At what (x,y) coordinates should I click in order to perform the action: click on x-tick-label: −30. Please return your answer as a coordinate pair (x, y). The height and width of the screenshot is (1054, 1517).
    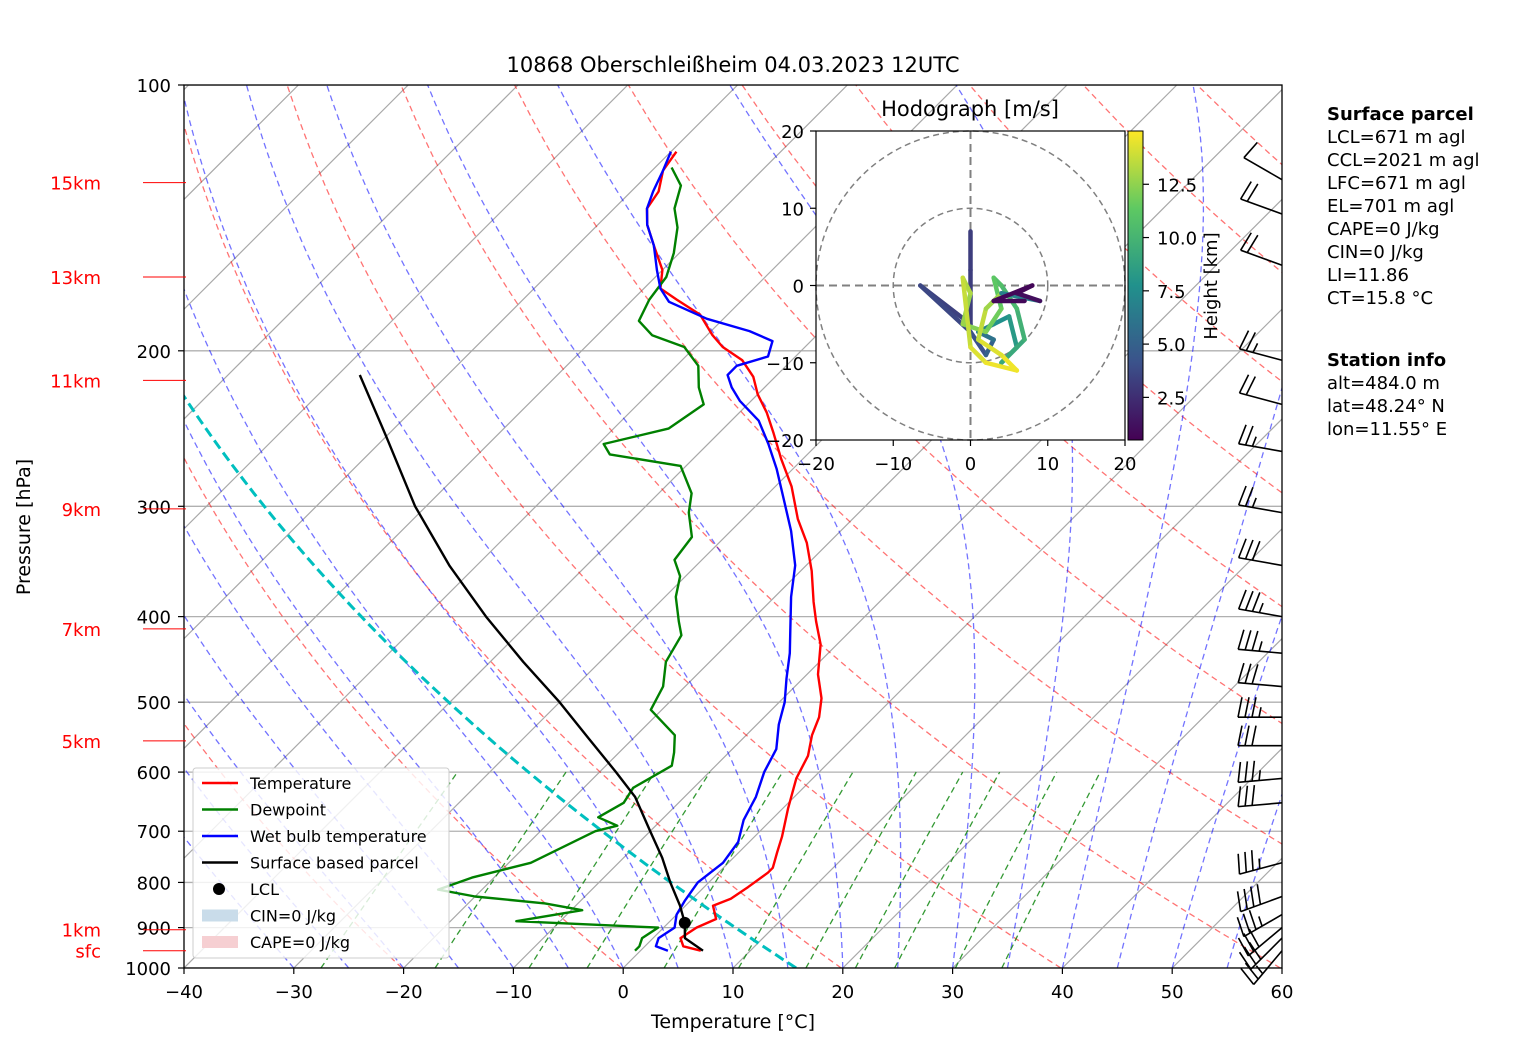
    Looking at the image, I should click on (294, 992).